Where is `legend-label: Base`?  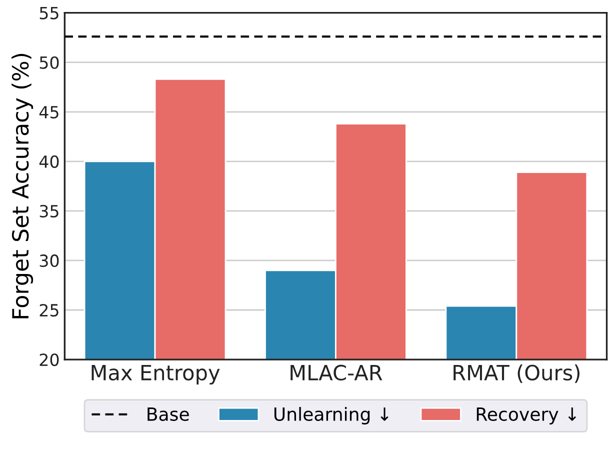
legend-label: Base is located at coordinates (168, 414).